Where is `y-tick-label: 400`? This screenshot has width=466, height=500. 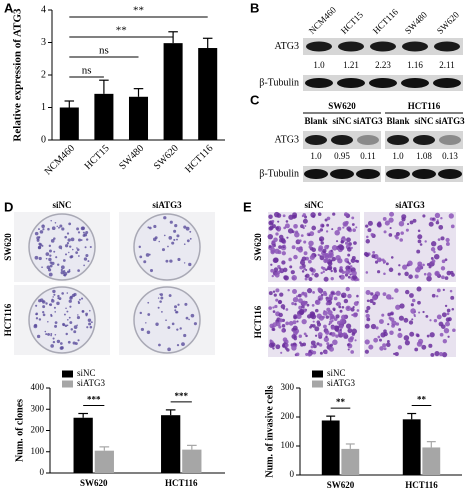 y-tick-label: 400 is located at coordinates (38, 387).